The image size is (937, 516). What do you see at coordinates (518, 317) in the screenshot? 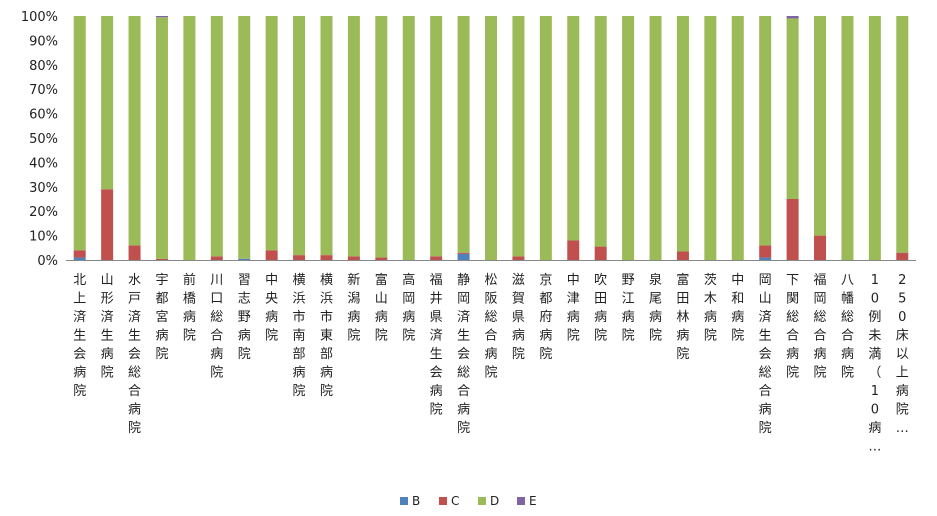
I see `x-category-label: 滋賀県病院` at bounding box center [518, 317].